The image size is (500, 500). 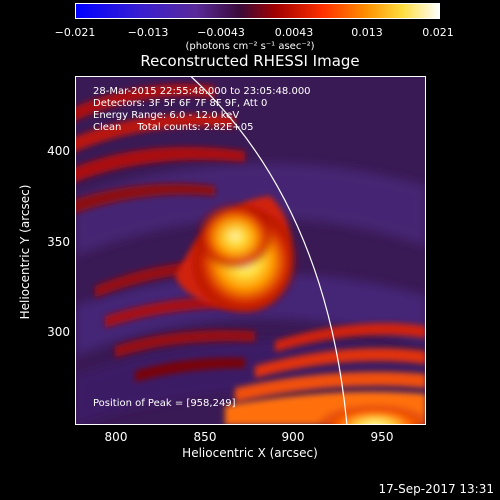 What do you see at coordinates (58, 151) in the screenshot?
I see `y-tick-label: 400` at bounding box center [58, 151].